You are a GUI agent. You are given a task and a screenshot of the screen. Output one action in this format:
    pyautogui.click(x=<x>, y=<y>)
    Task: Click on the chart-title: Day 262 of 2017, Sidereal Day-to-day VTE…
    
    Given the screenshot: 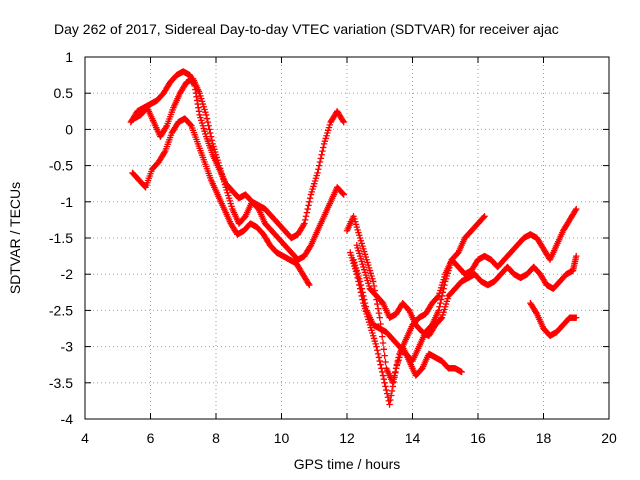 What is the action you would take?
    pyautogui.click(x=306, y=29)
    